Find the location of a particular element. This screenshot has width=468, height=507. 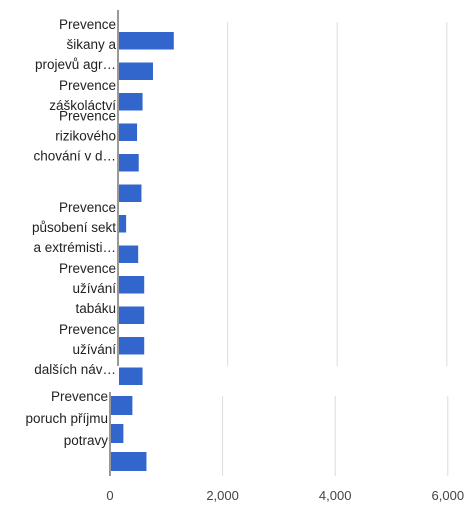

x-tick-label: 0 is located at coordinates (109, 495).